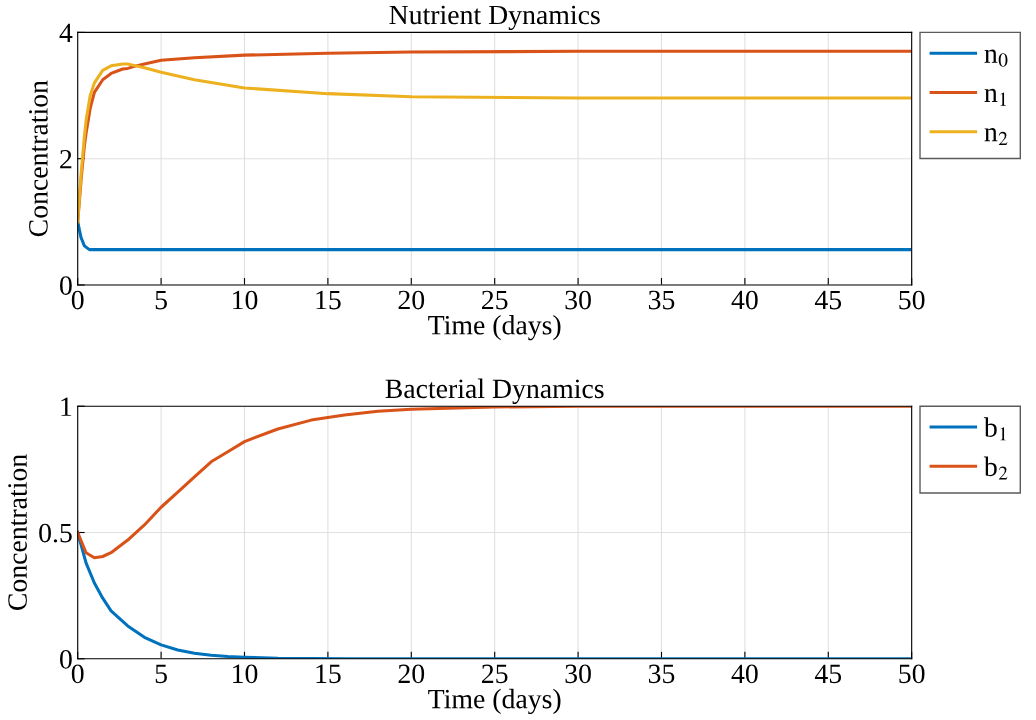  What do you see at coordinates (494, 18) in the screenshot?
I see `chart-title: Nutrient Dynamics` at bounding box center [494, 18].